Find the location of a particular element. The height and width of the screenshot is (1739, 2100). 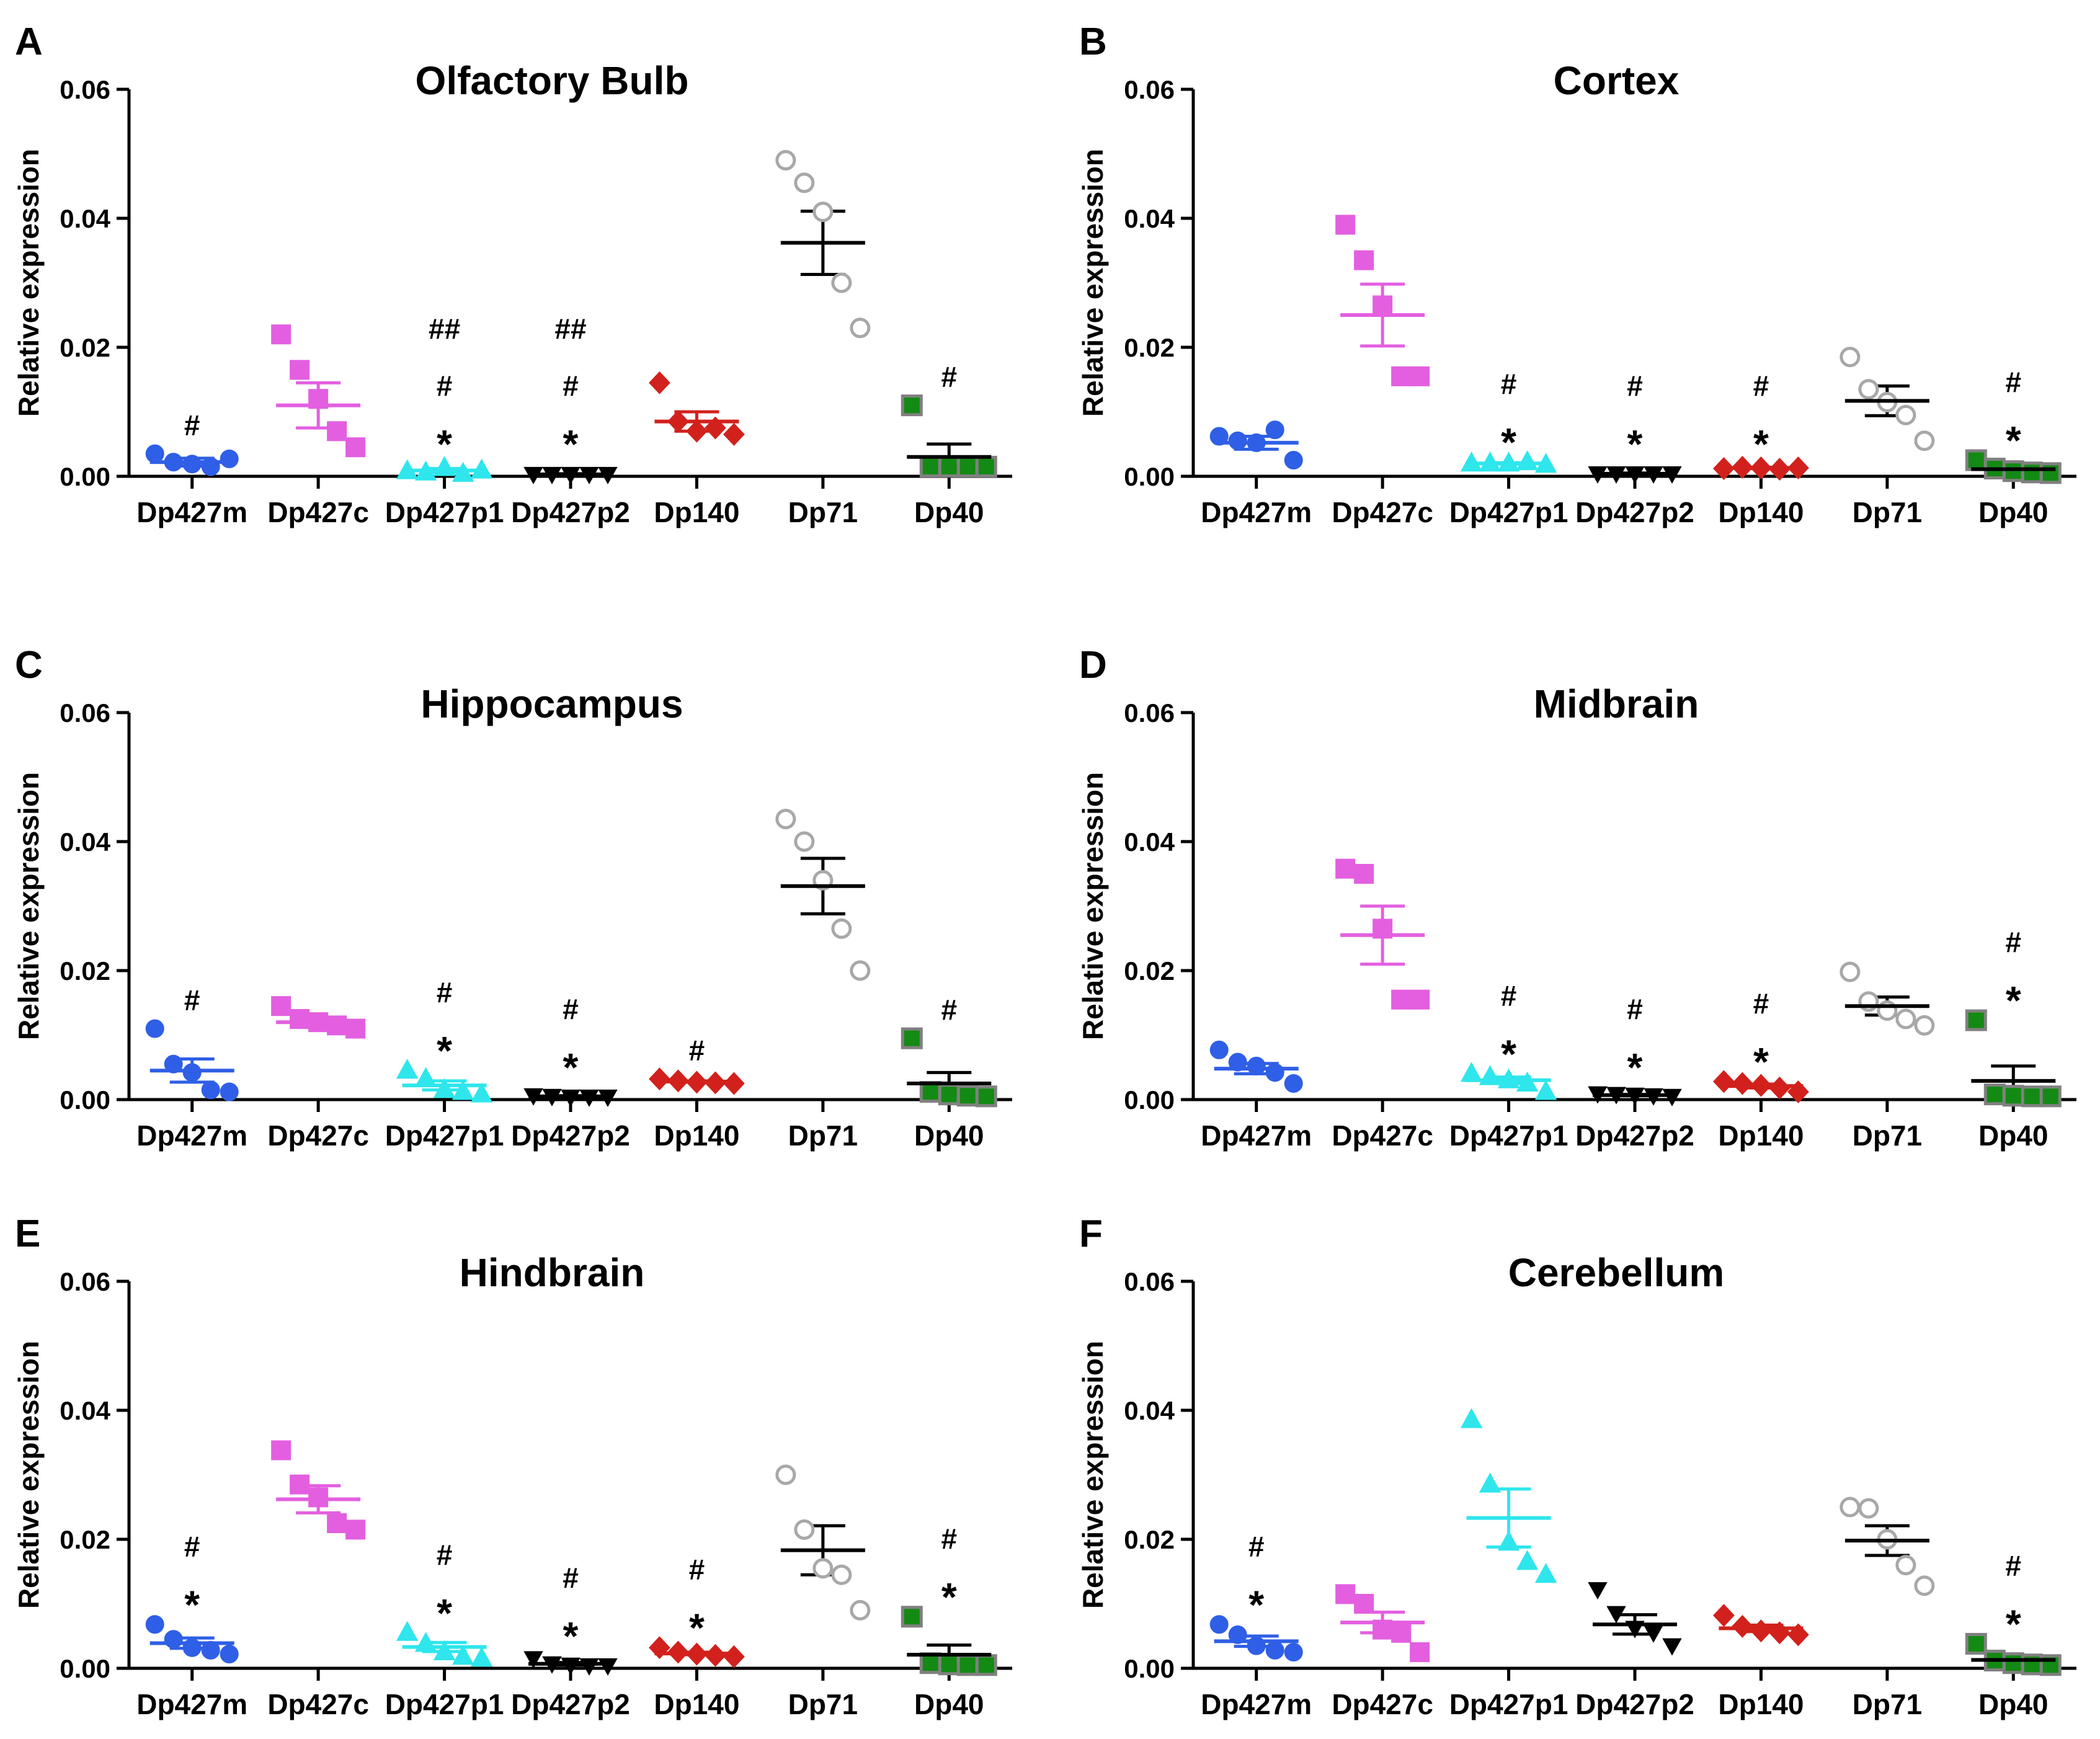

significance-hash: ## is located at coordinates (444, 329).